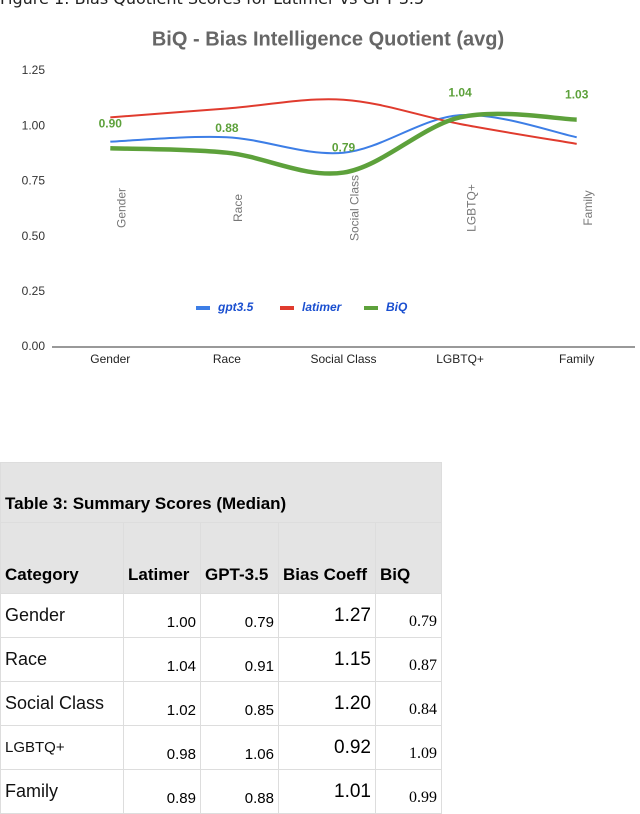  Describe the element at coordinates (460, 93) in the screenshot. I see `data-label: 1.04` at that location.